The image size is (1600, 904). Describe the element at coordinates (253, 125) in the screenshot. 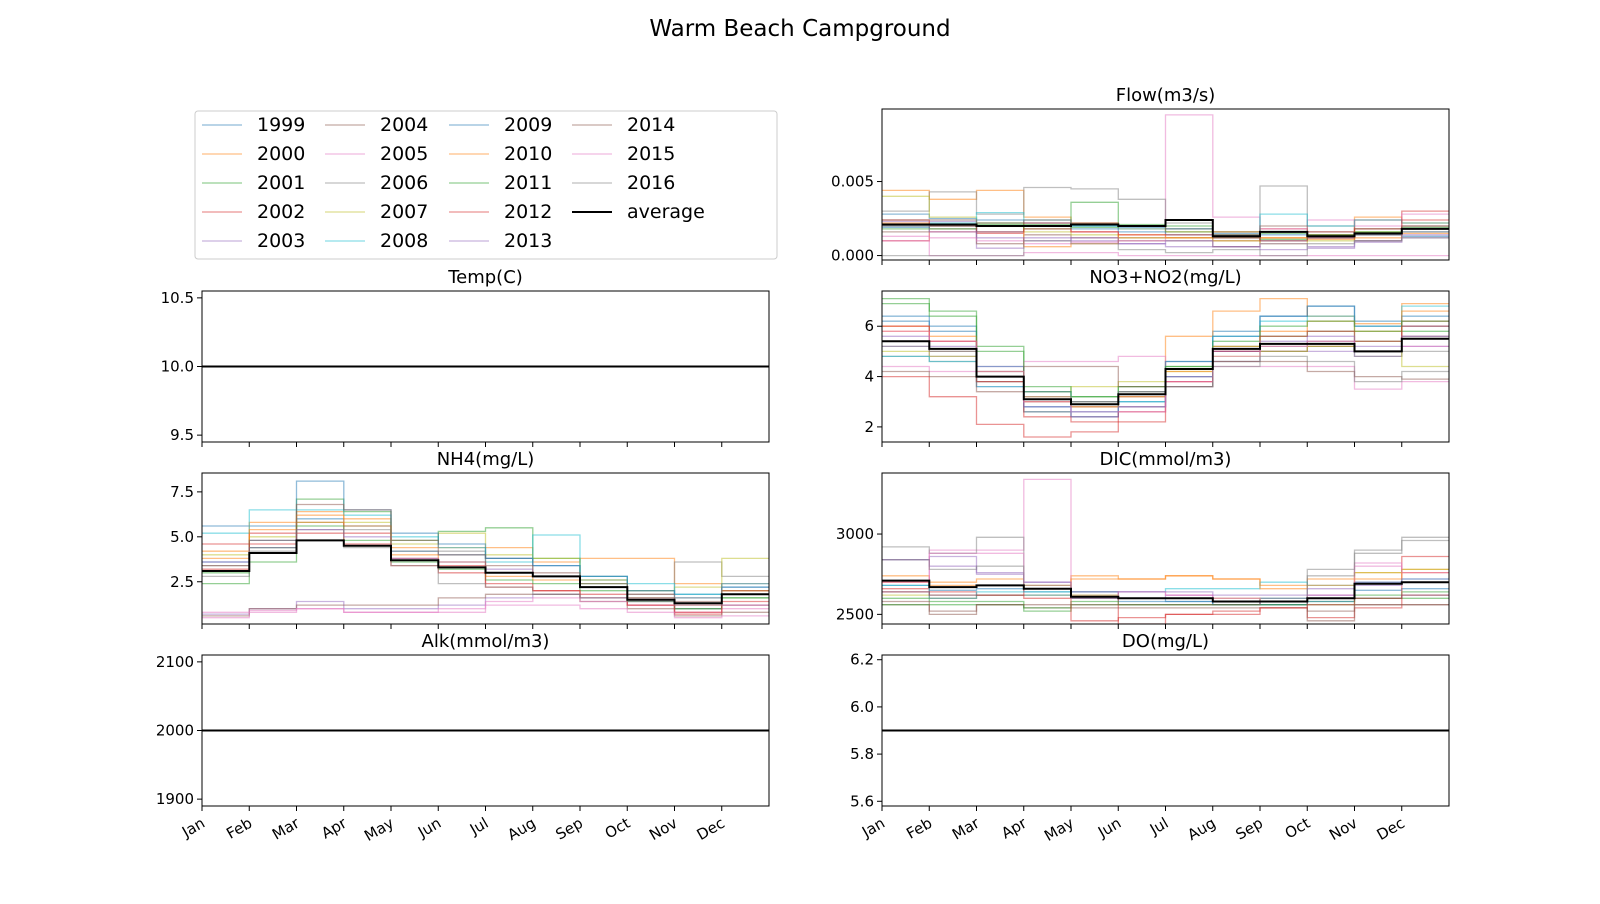

I see `legend-item-1999: 1999` at that location.